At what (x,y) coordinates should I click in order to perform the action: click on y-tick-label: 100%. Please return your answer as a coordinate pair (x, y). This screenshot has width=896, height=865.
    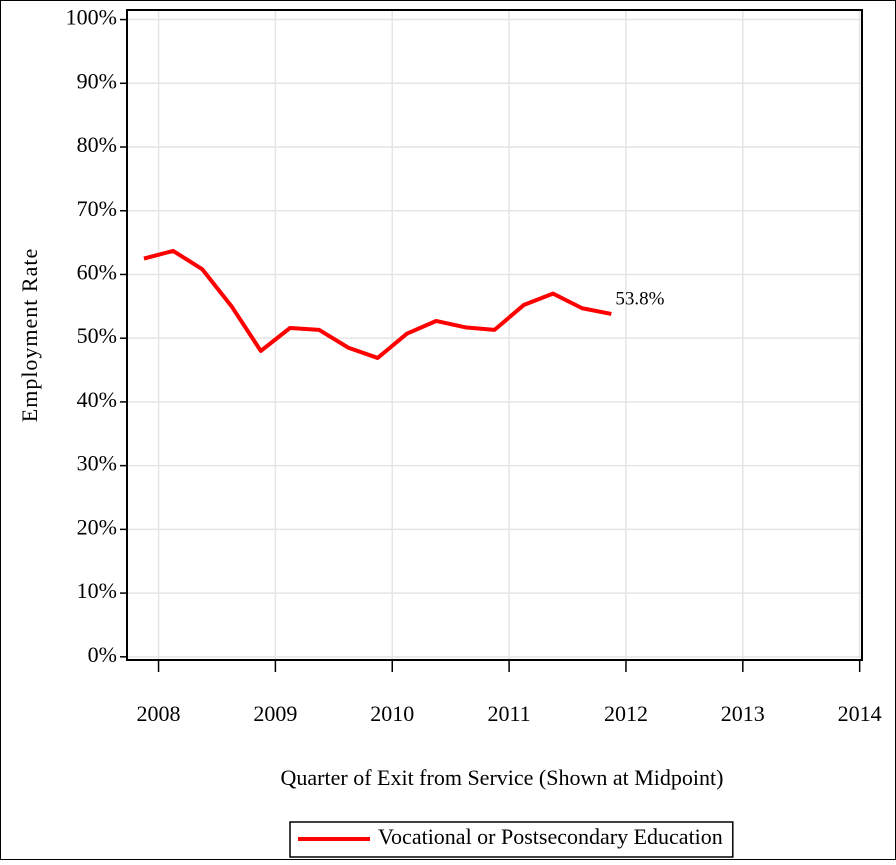
    Looking at the image, I should click on (91, 17).